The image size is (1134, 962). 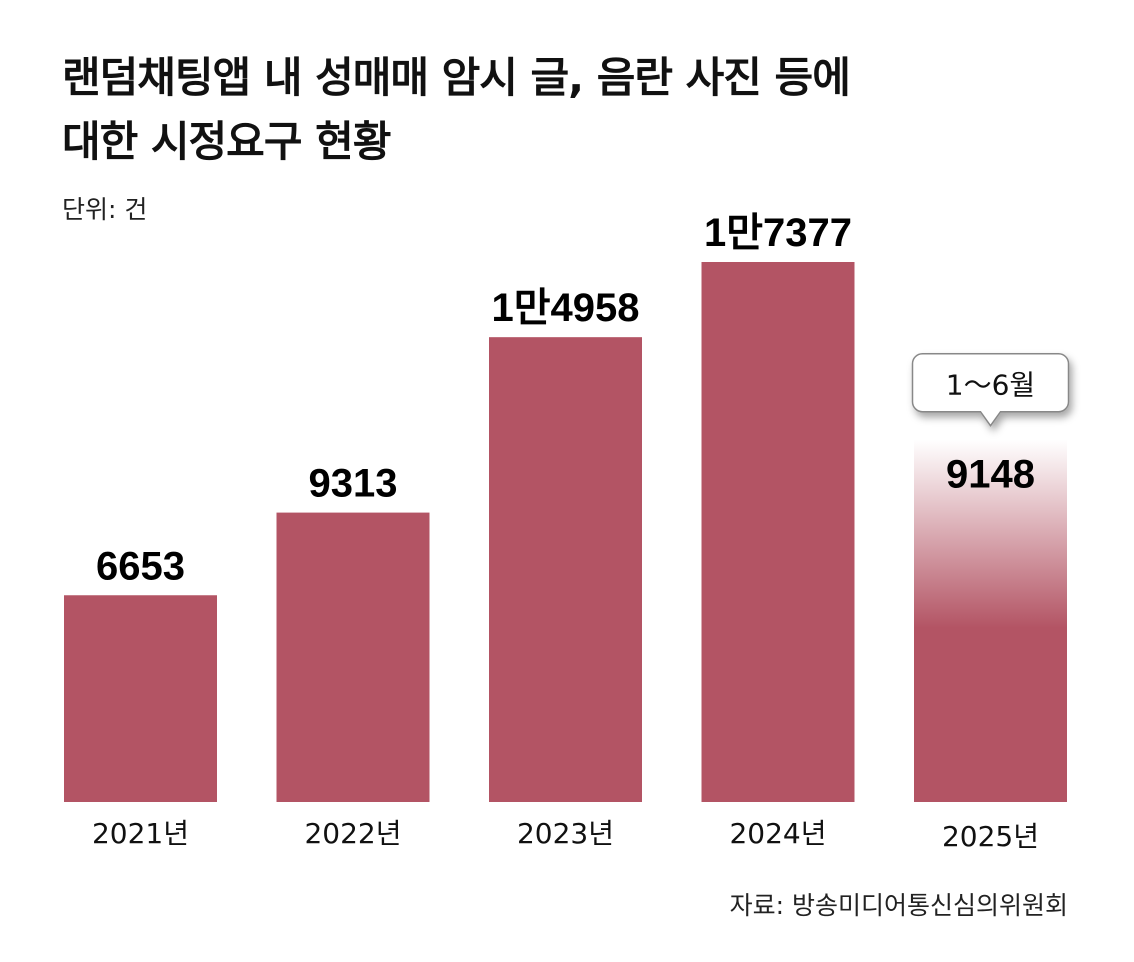 What do you see at coordinates (456, 77) in the screenshot?
I see `title-line-1: 랜덤채팅앱 내 성매매 암시 글, 음란 사진 등에` at bounding box center [456, 77].